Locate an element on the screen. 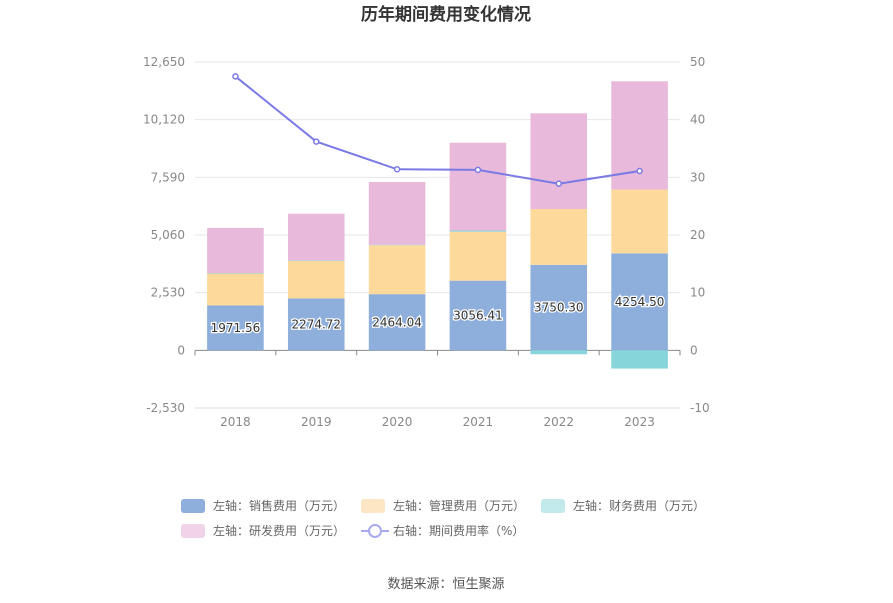 This screenshot has height=603, width=893. legend-label: 右轴：期间费用率（%） is located at coordinates (458, 530).